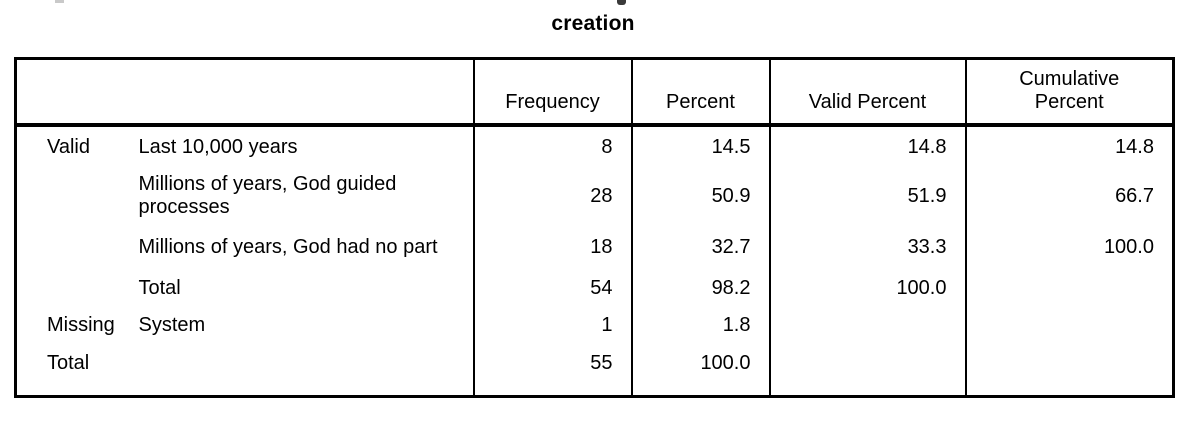  I want to click on column-header-frequency: Frequency, so click(552, 92).